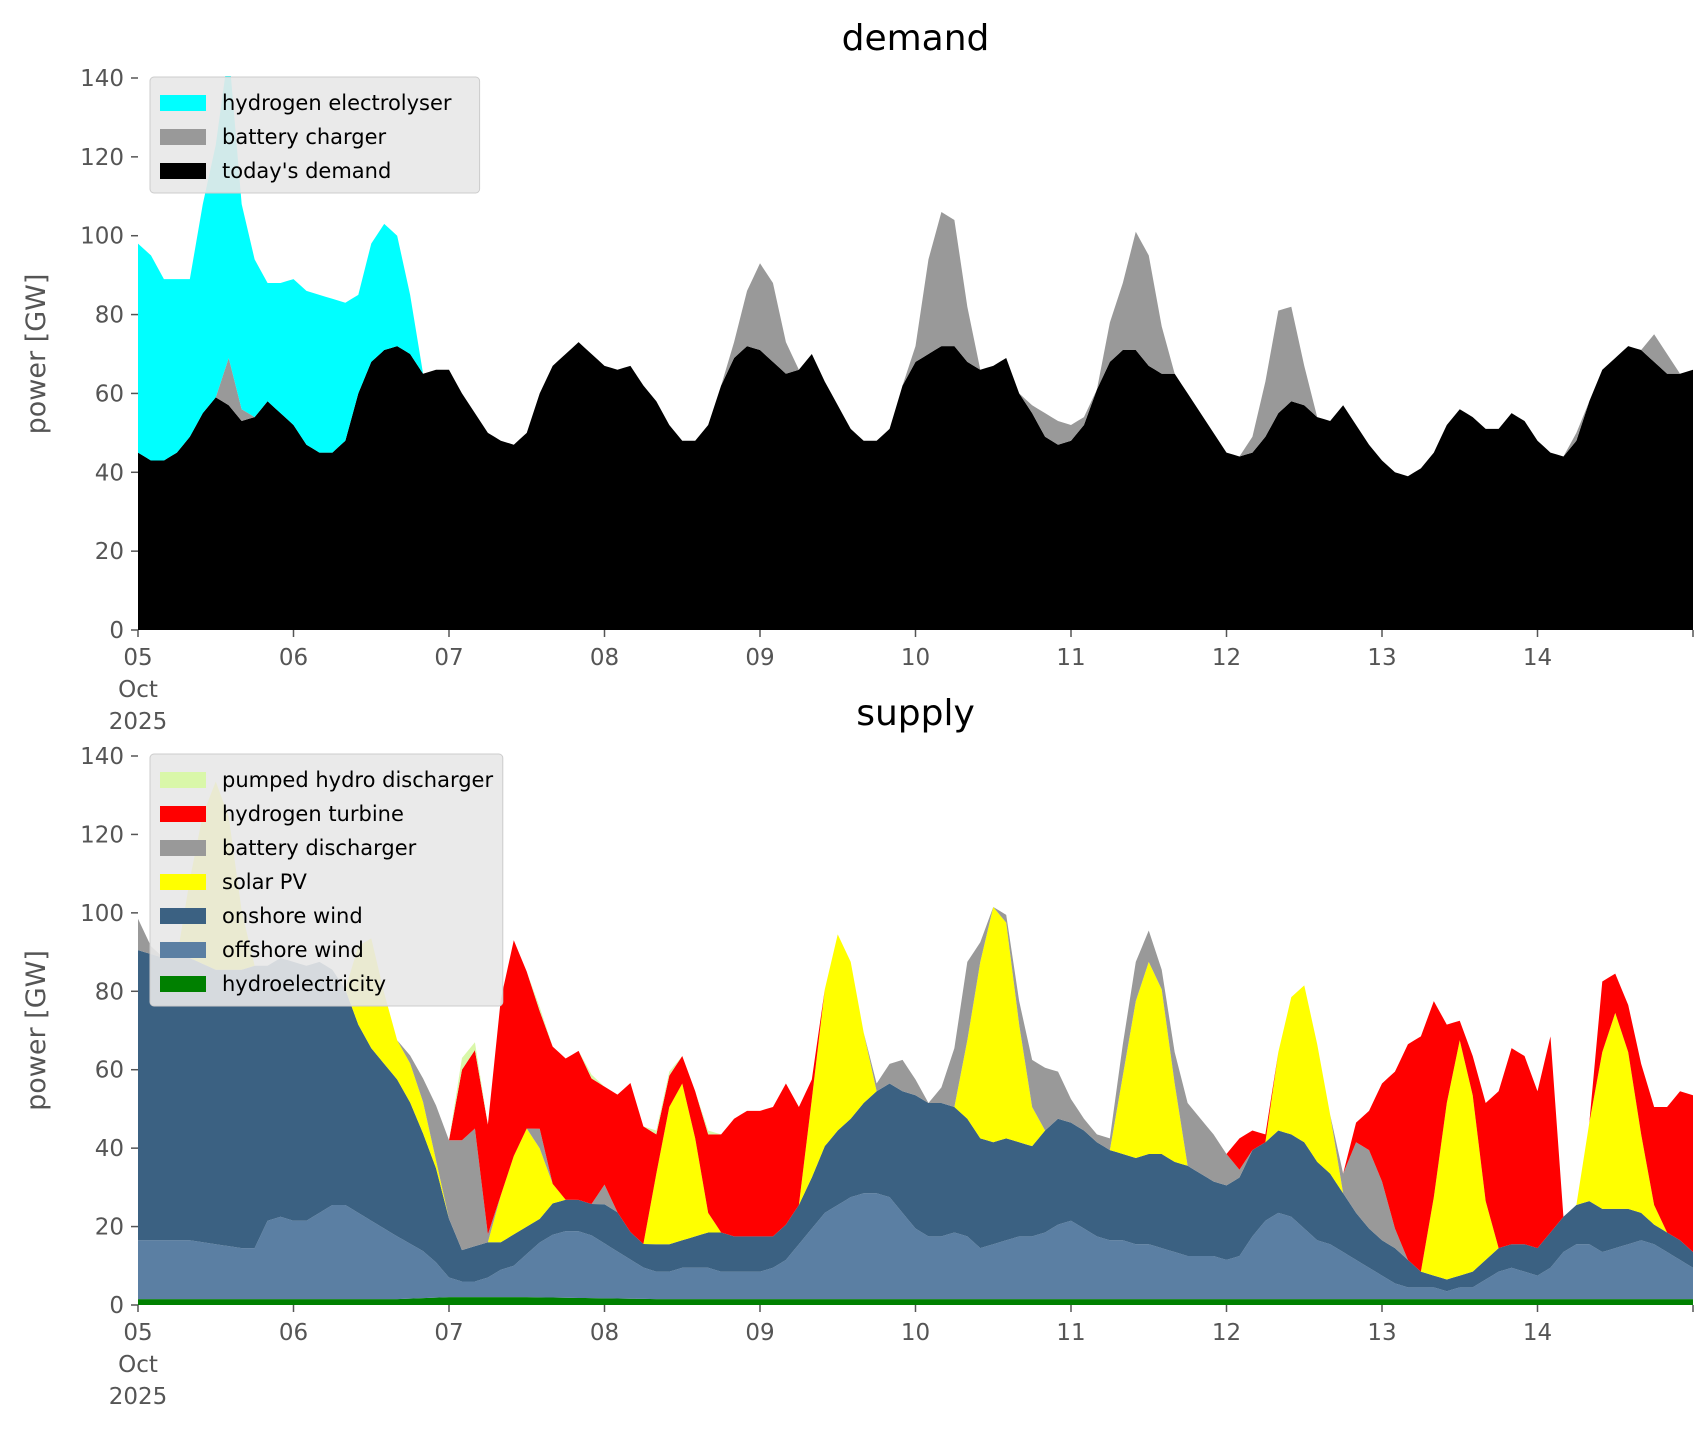 The height and width of the screenshot is (1431, 1706). I want to click on series-area-offshore-wind, so click(915, 1246).